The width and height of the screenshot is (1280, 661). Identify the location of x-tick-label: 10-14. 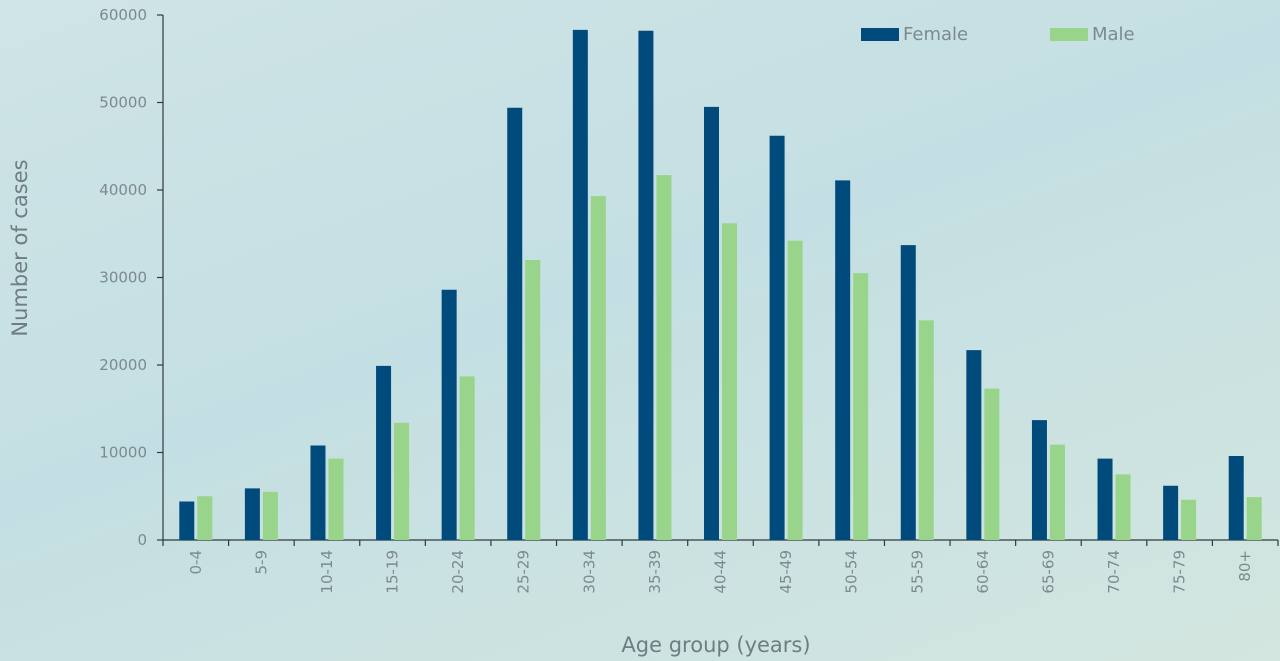
(327, 572).